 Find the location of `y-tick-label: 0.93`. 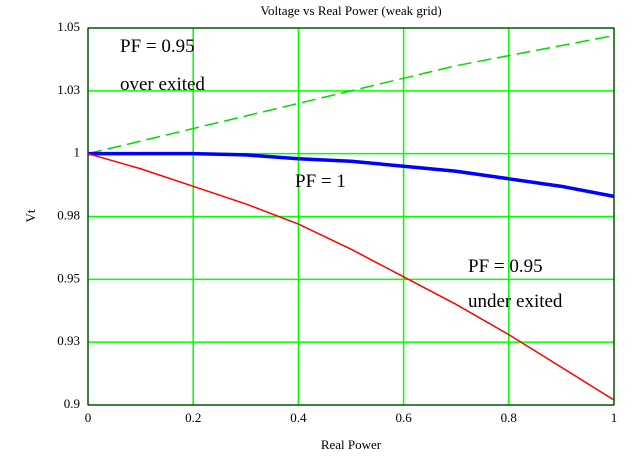

y-tick-label: 0.93 is located at coordinates (68, 340).